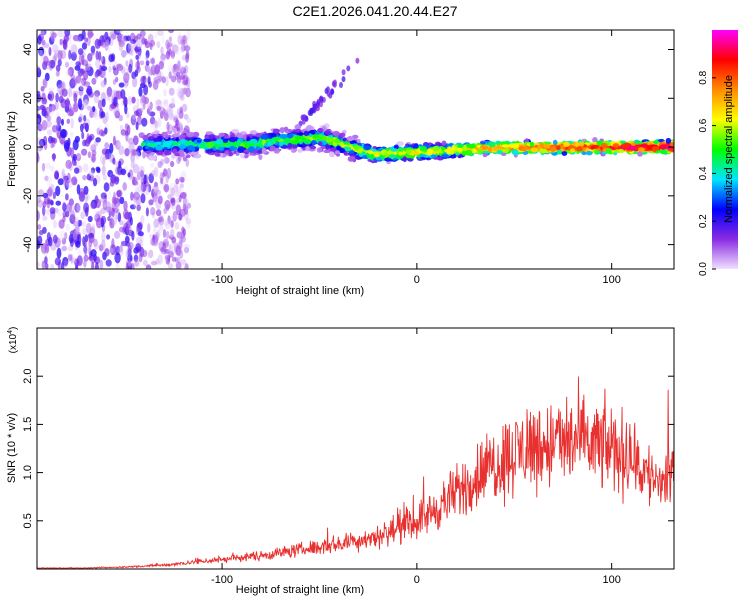 The width and height of the screenshot is (750, 605). I want to click on colorbar-label: Normalized spectral amplitude, so click(729, 149).